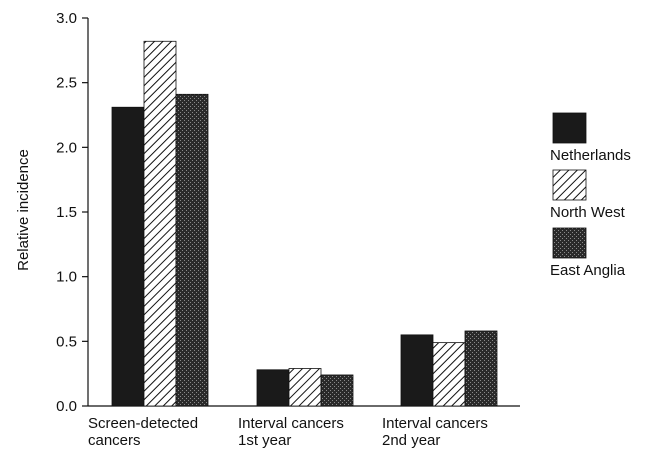 The height and width of the screenshot is (454, 664). Describe the element at coordinates (264, 440) in the screenshot. I see `category-label: 1st year` at that location.